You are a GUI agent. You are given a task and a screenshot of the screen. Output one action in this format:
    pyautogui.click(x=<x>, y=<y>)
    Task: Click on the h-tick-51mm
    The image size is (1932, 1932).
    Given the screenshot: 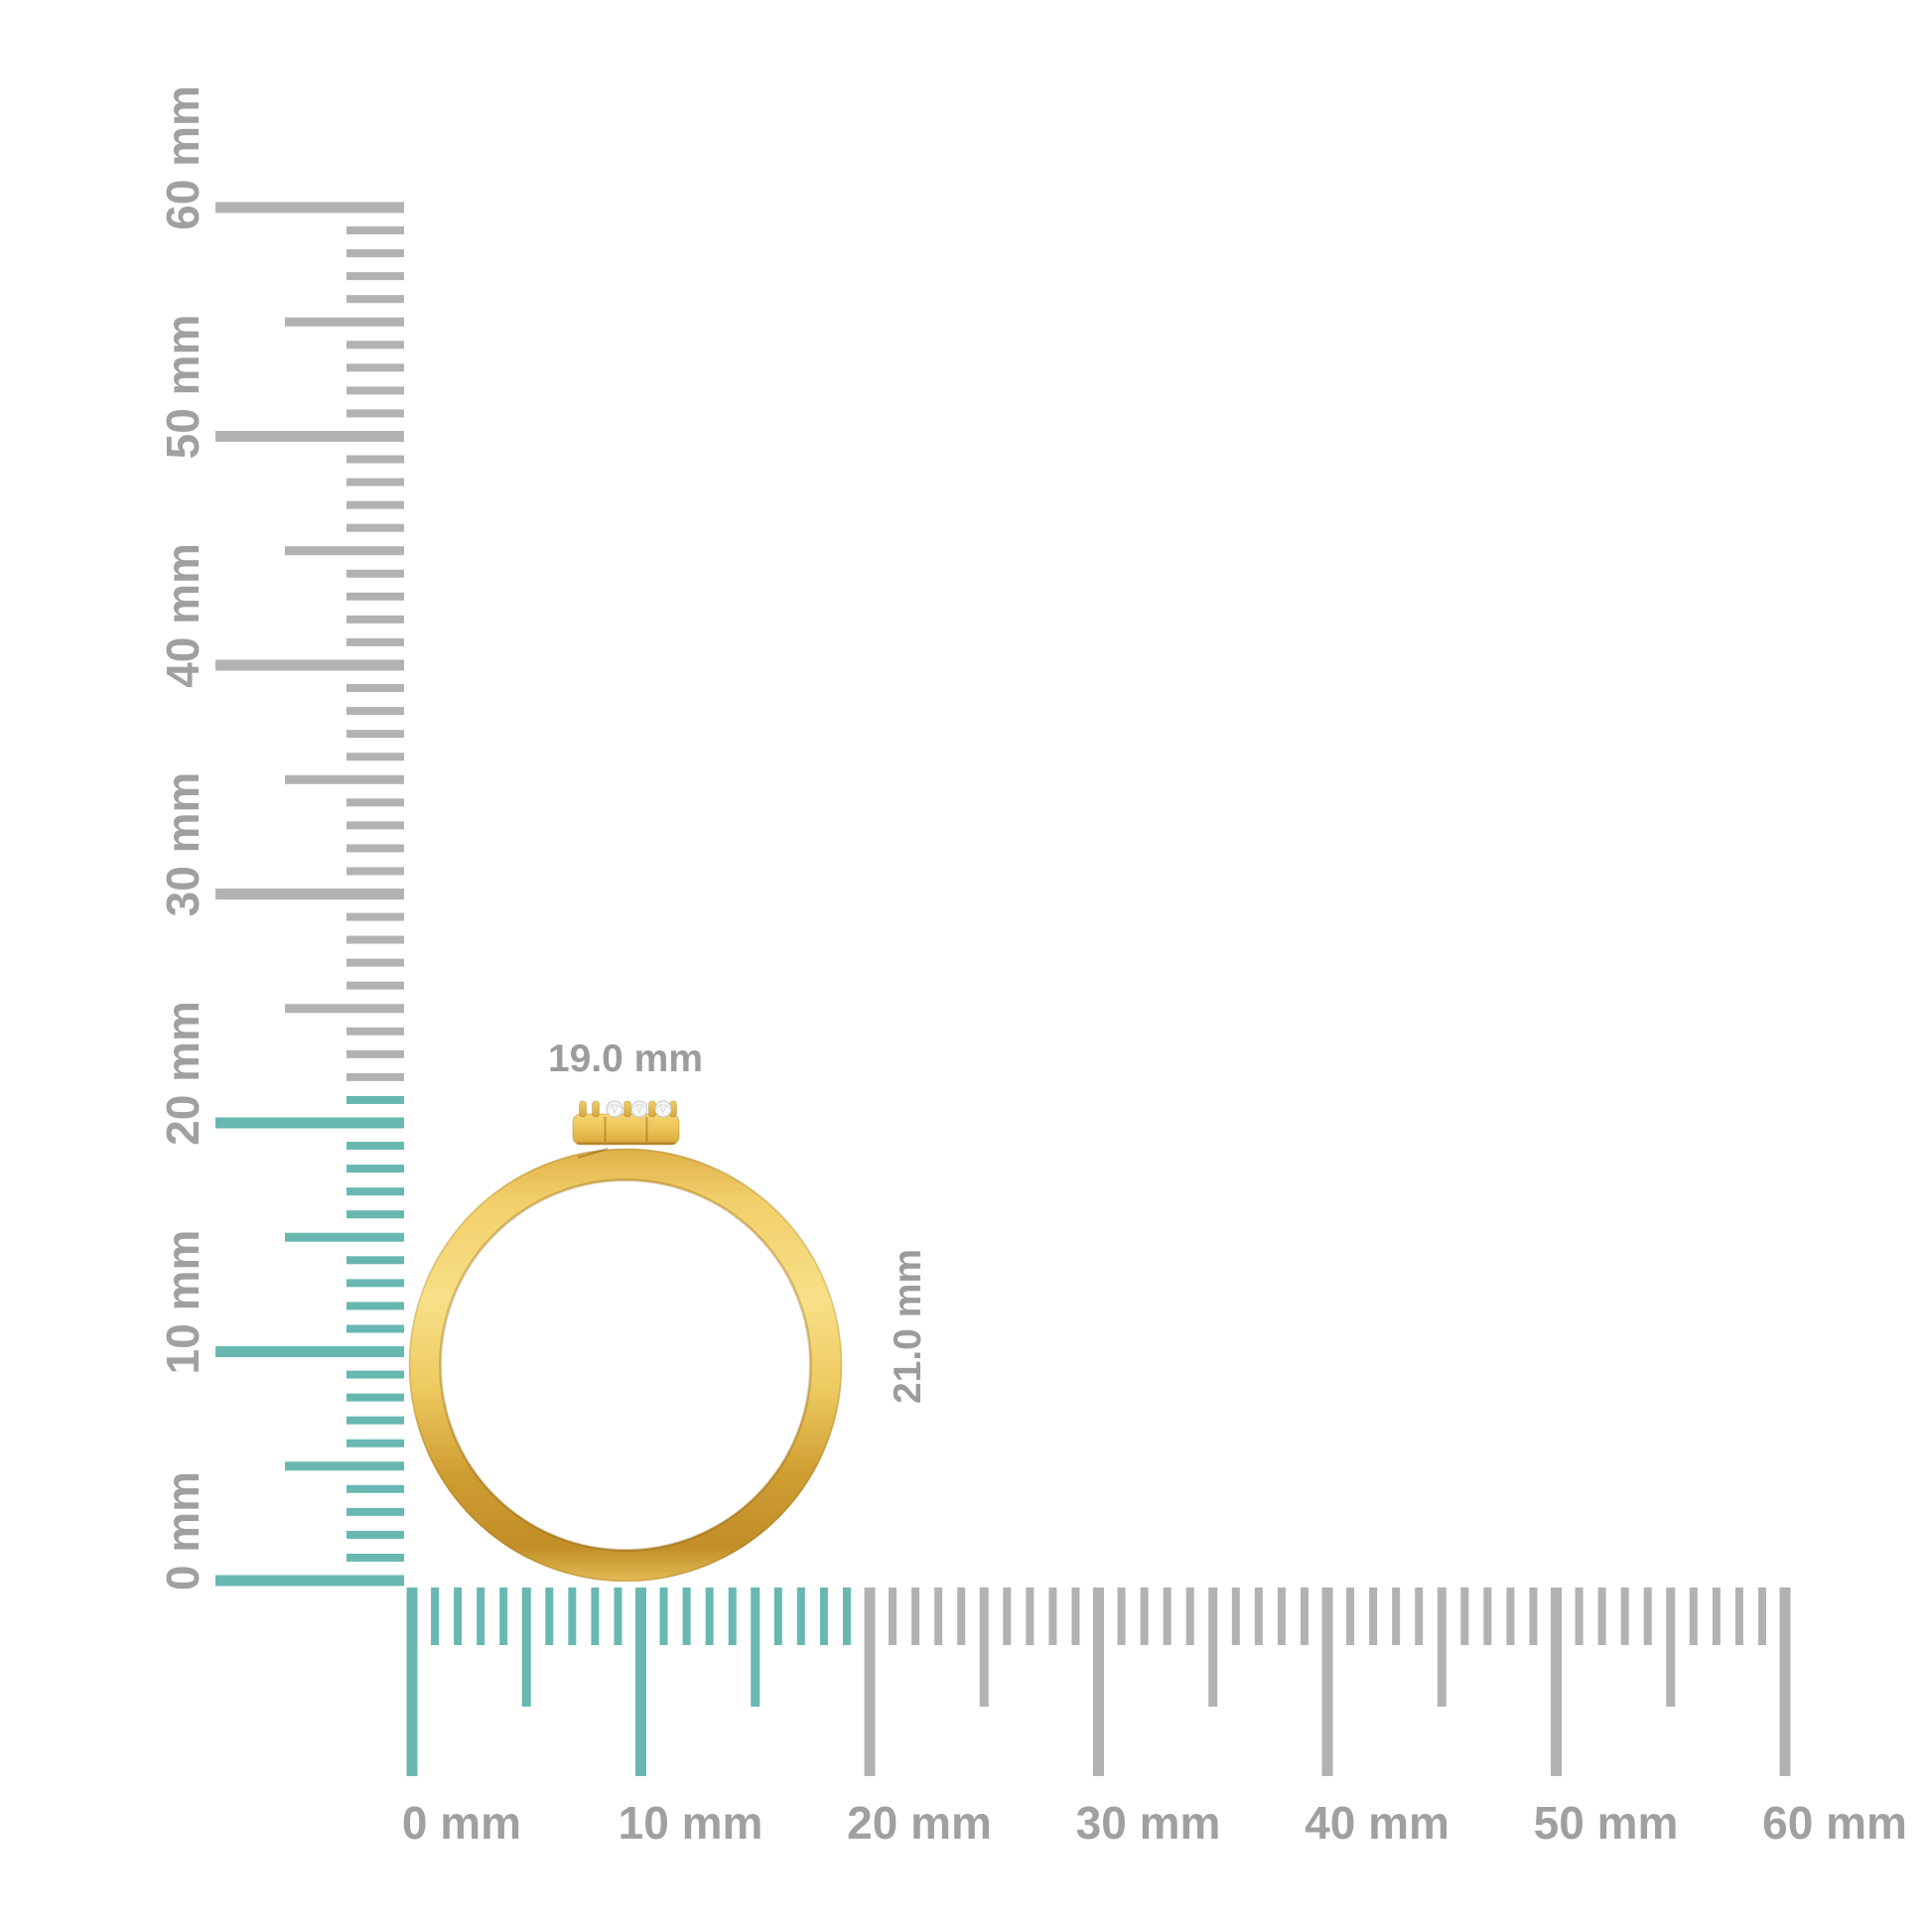 What is the action you would take?
    pyautogui.click(x=1579, y=1616)
    